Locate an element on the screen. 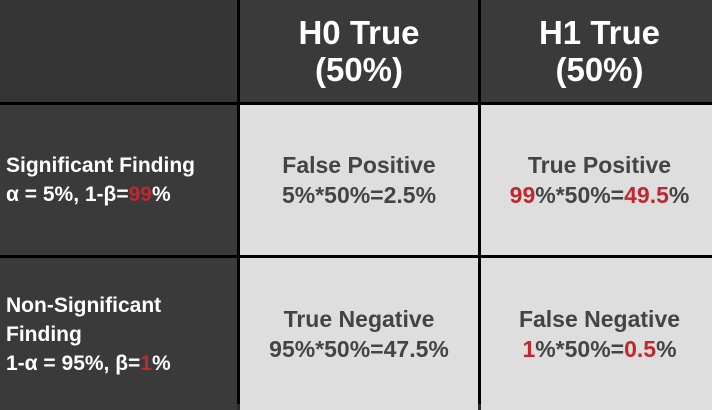  row-header-line3: 1-α = 95%, β=1% is located at coordinates (88, 363).